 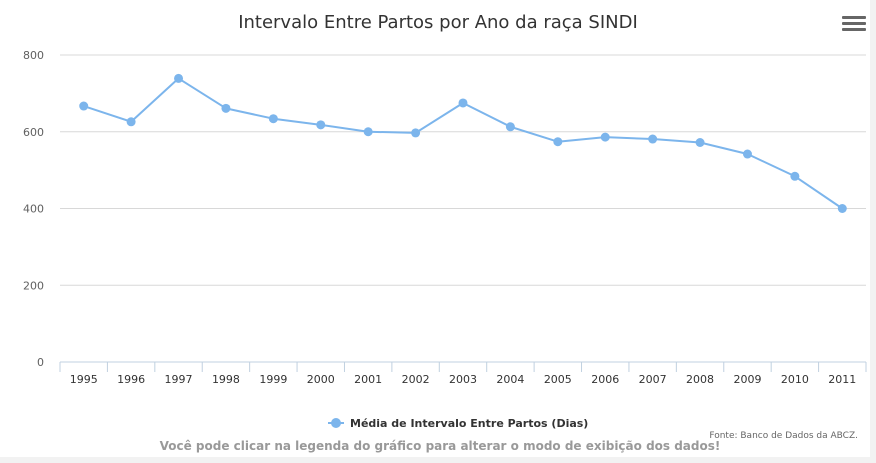 What do you see at coordinates (368, 379) in the screenshot?
I see `x-tick-label: 2001` at bounding box center [368, 379].